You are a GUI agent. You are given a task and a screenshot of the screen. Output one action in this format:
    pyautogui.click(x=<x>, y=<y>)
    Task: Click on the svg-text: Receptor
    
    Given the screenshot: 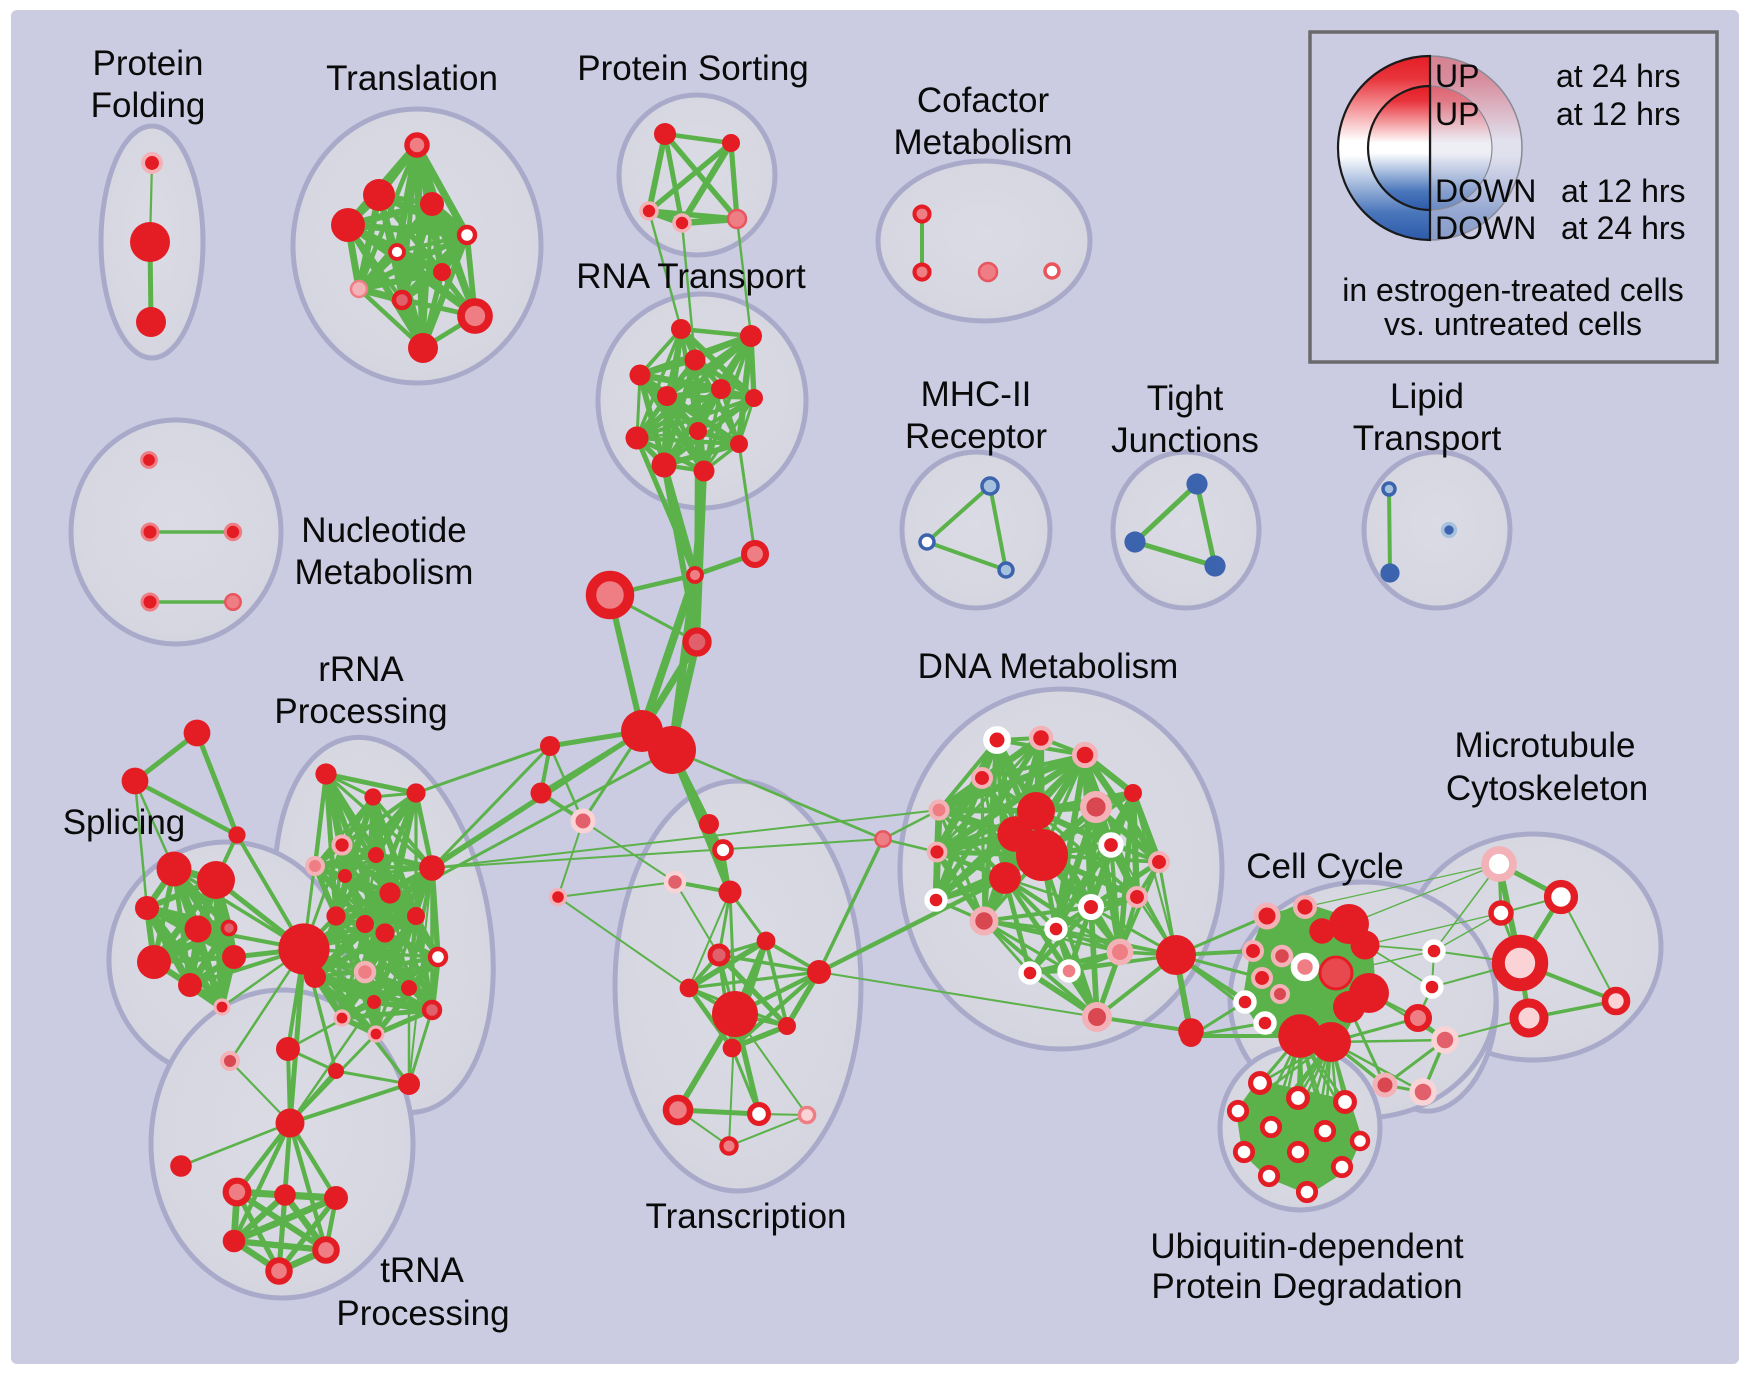 What is the action you would take?
    pyautogui.click(x=976, y=436)
    